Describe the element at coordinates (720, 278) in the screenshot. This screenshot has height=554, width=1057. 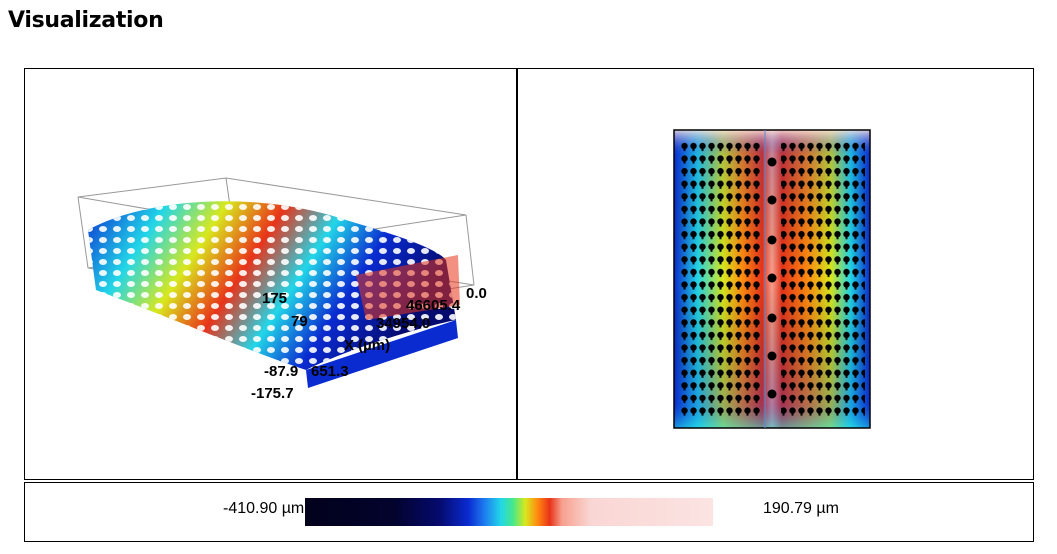
I see `hole-grid-left` at that location.